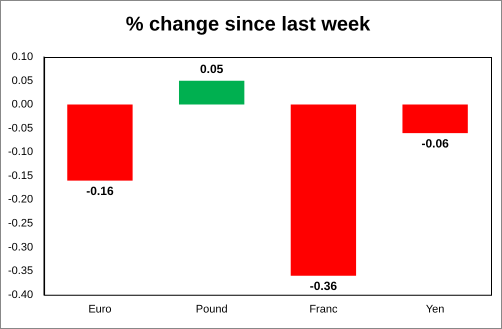 The height and width of the screenshot is (329, 502). Describe the element at coordinates (21, 223) in the screenshot. I see `y-tick-label: -0.25` at that location.